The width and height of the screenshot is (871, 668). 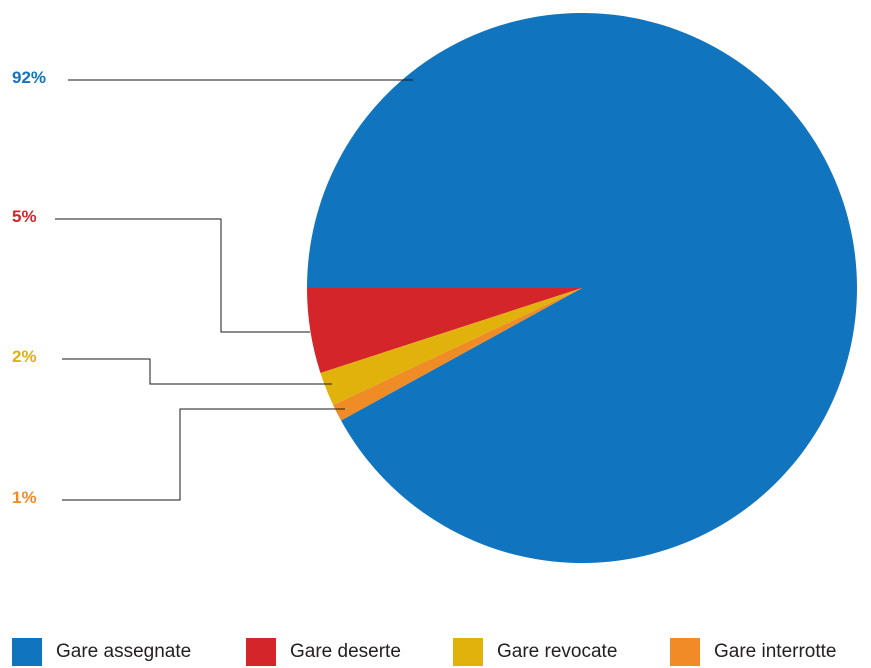 I want to click on data-label-gare-interrotte: 1%, so click(x=24, y=497).